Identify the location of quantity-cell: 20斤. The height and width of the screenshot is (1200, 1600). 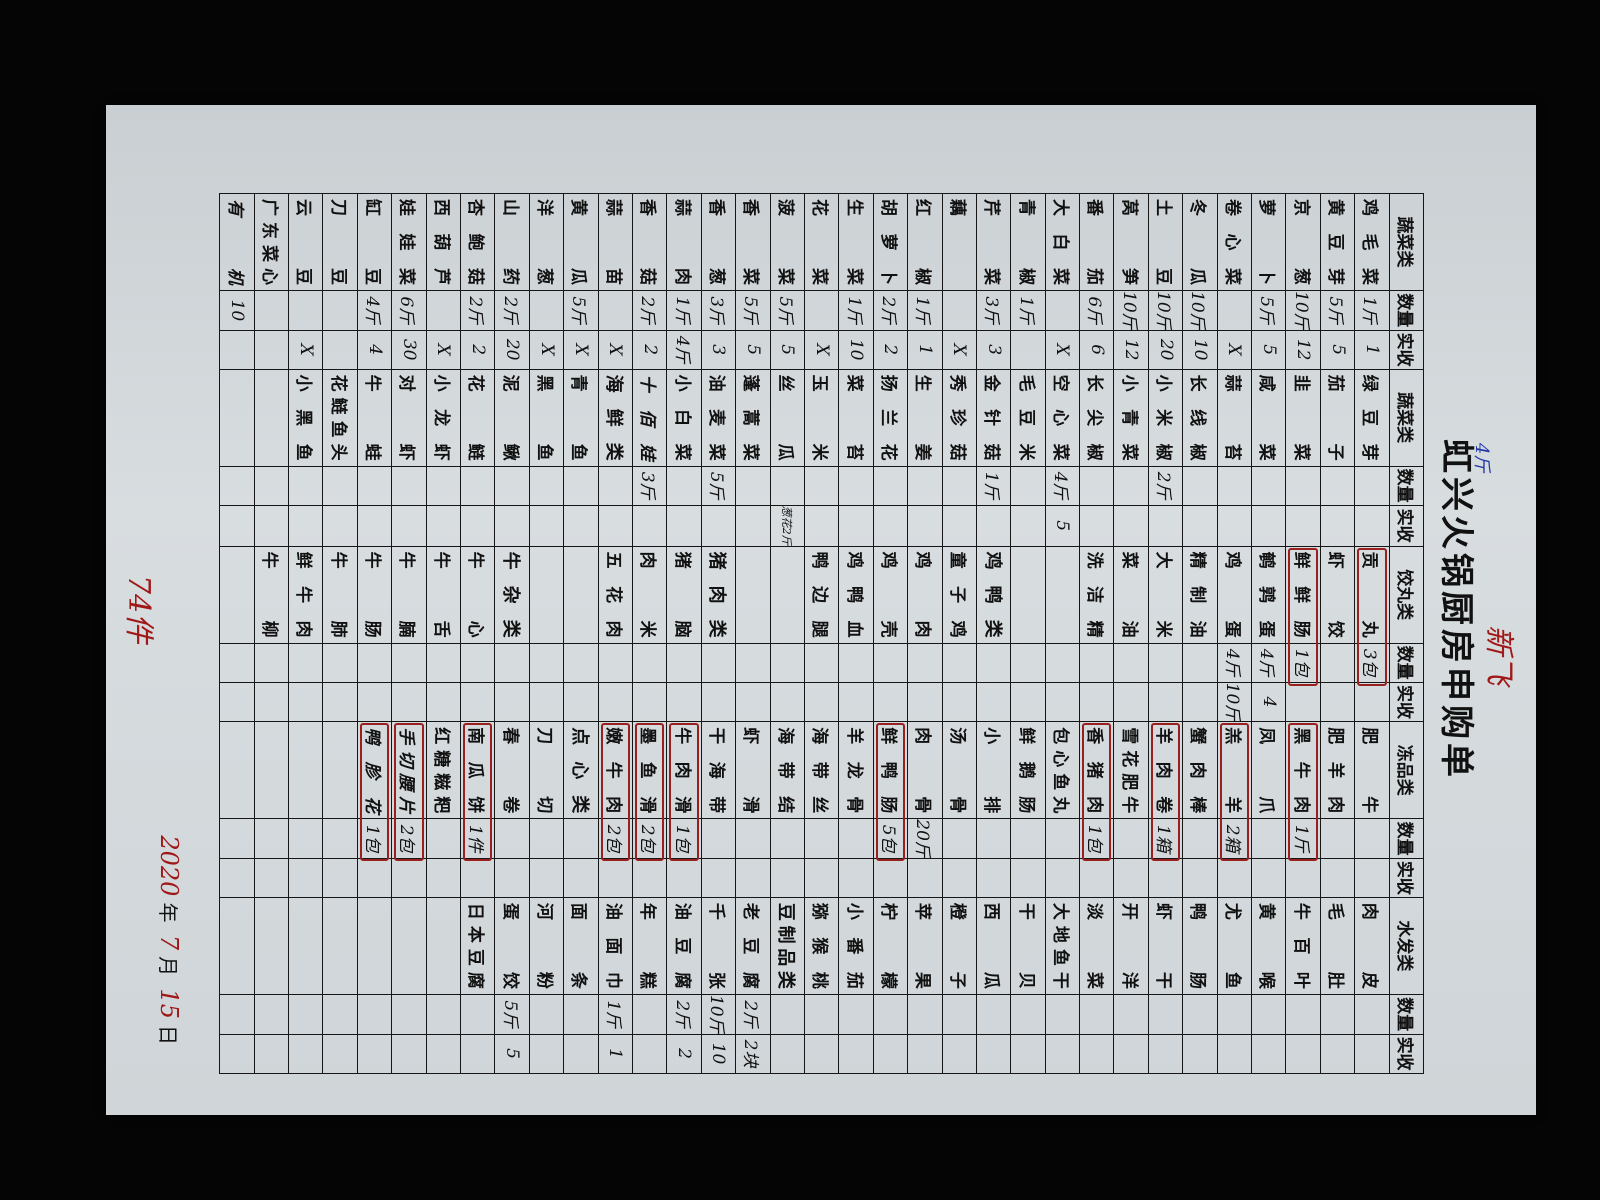
(925, 838).